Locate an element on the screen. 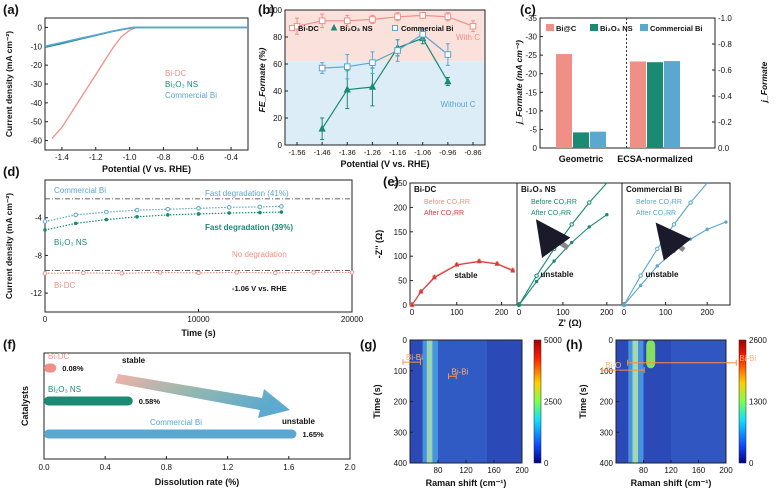  panel-h-ytick-label: 0 is located at coordinates (611, 340).